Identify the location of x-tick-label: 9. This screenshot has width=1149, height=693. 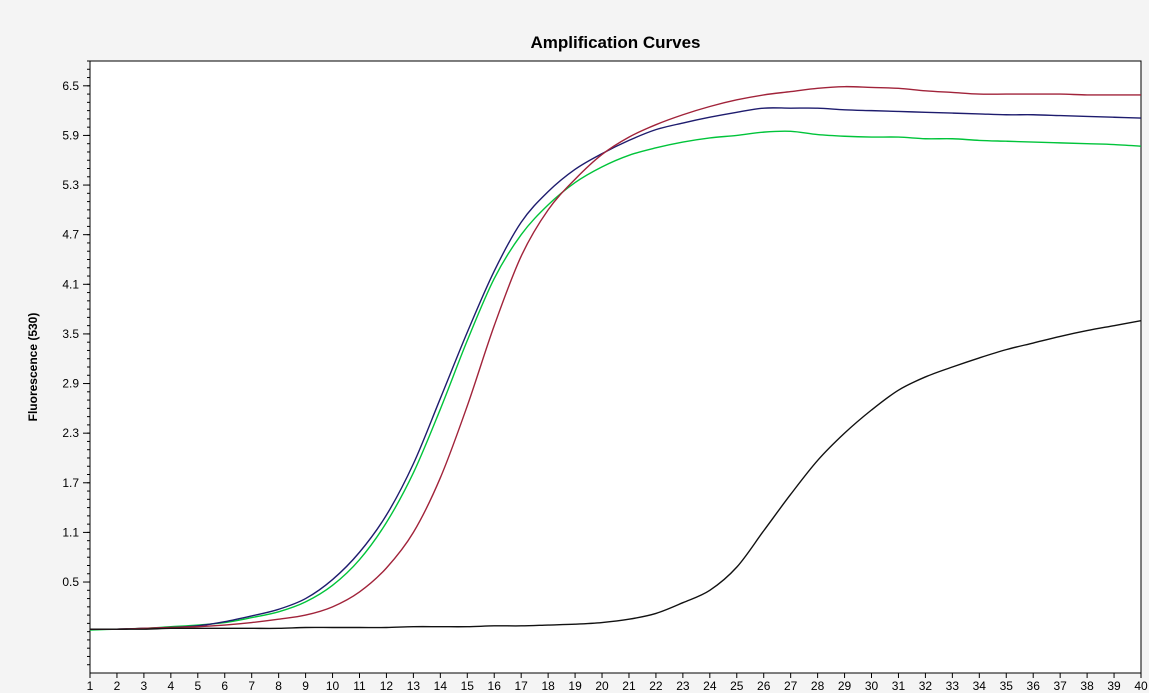
(305, 686).